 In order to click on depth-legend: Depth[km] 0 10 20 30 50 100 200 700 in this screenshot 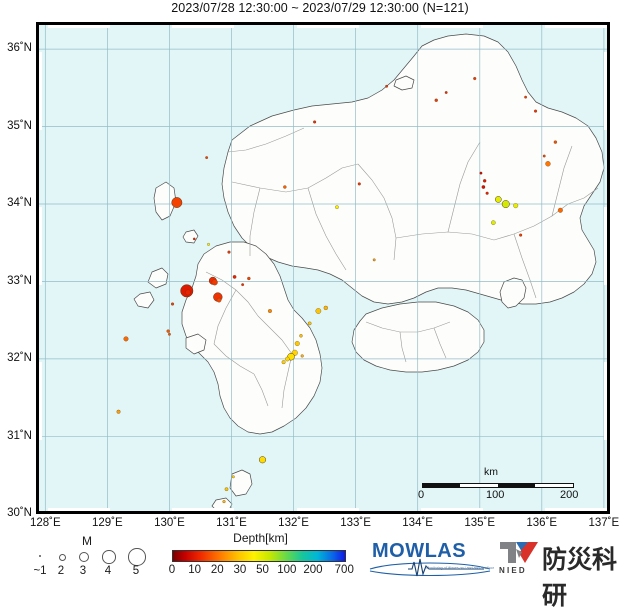, I will do `click(261, 555)`.